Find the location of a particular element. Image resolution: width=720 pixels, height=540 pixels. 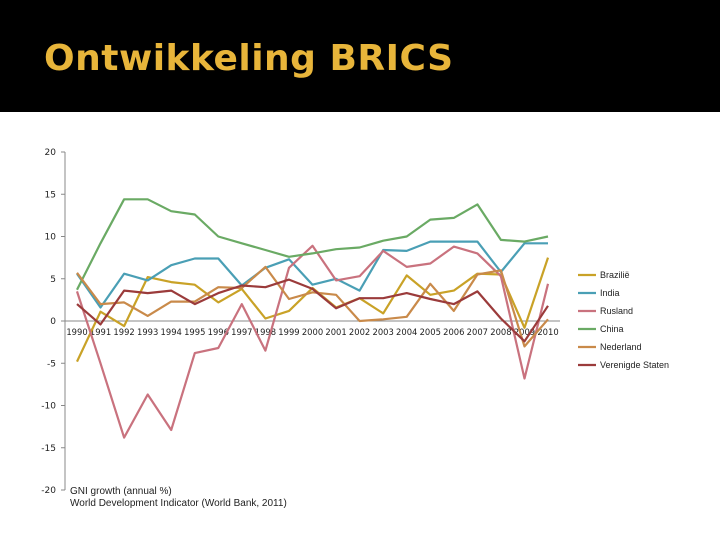

legend-label-brazili-: Brazilië is located at coordinates (615, 275).